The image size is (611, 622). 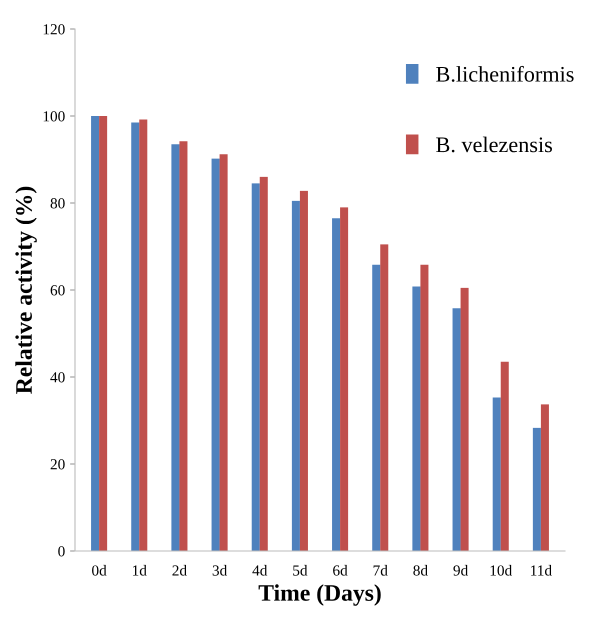 I want to click on y-axis-title: Relative activity (%), so click(x=26, y=290).